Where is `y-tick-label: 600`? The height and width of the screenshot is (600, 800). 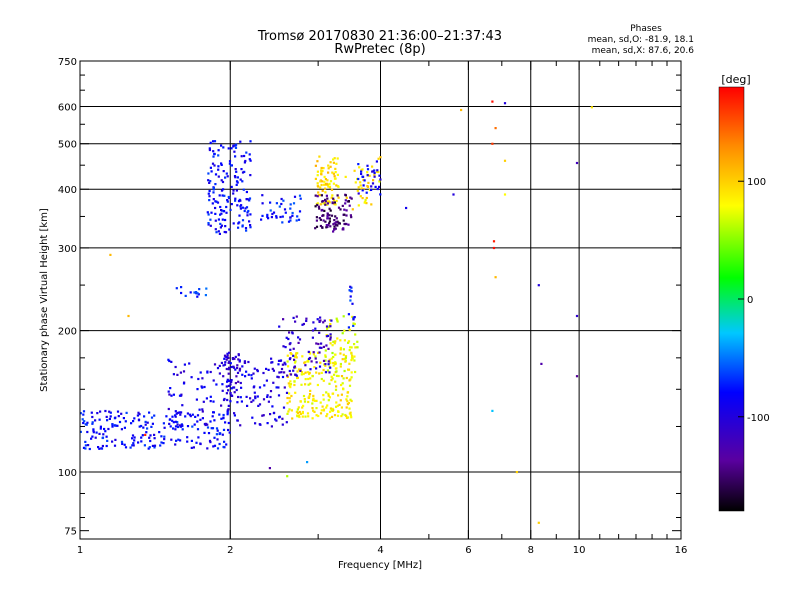
y-tick-label: 600 is located at coordinates (67, 108).